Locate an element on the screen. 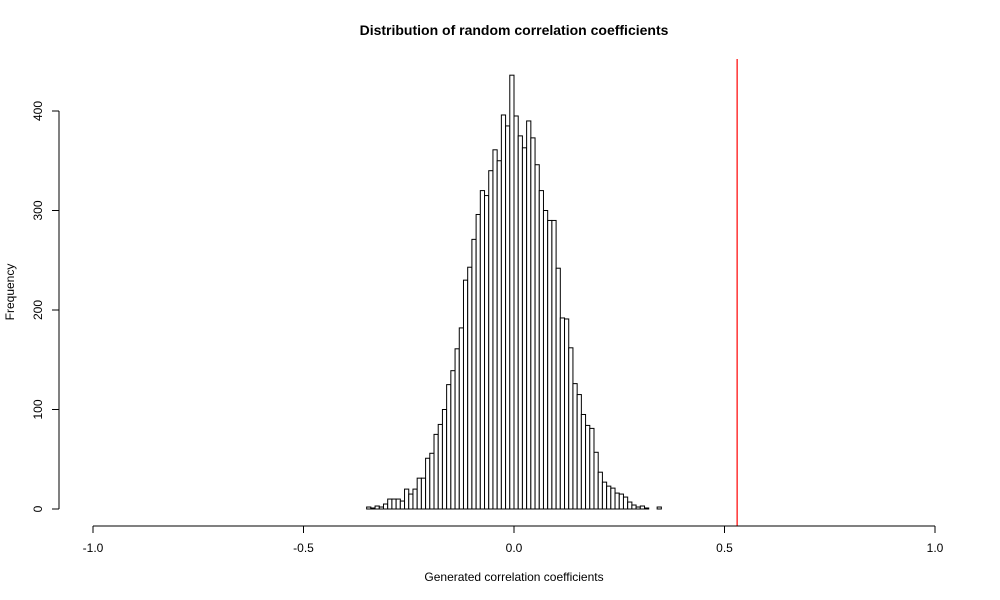  x-tick-label: -0.5 is located at coordinates (303, 548).